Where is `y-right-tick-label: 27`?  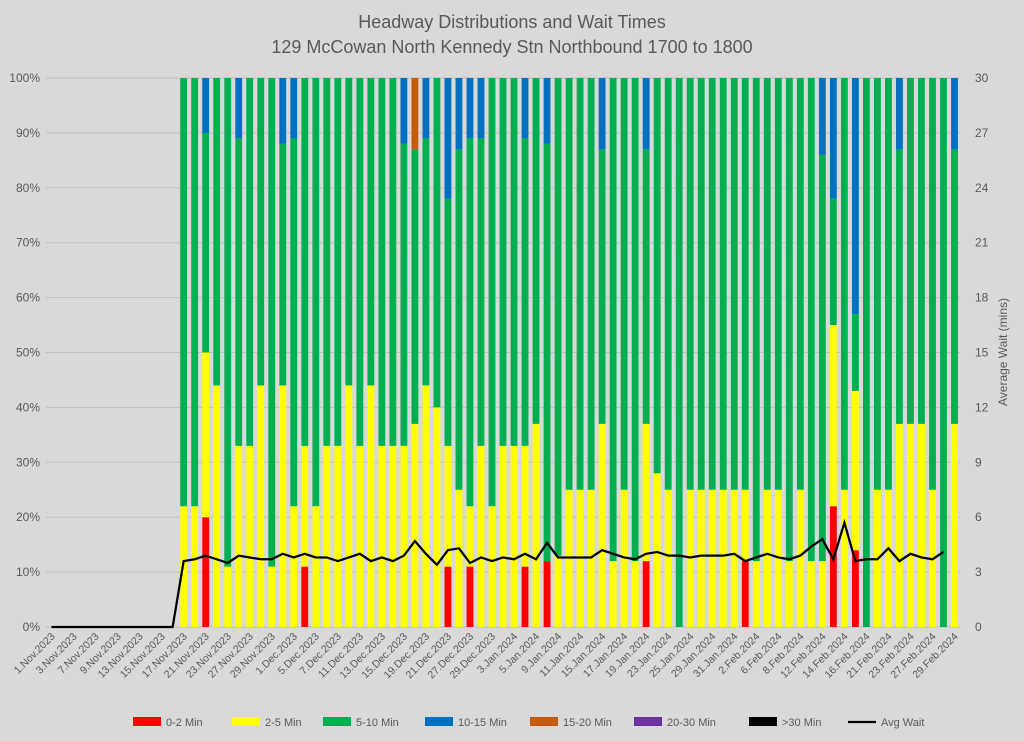 y-right-tick-label: 27 is located at coordinates (982, 133).